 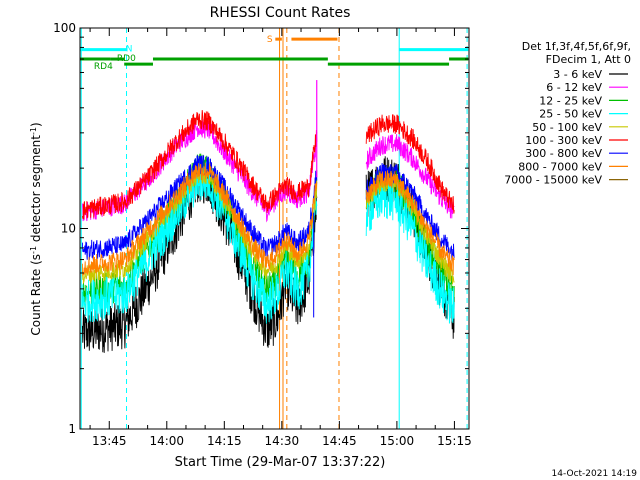 What do you see at coordinates (103, 67) in the screenshot?
I see `state-bar-label-rd4: RD4` at bounding box center [103, 67].